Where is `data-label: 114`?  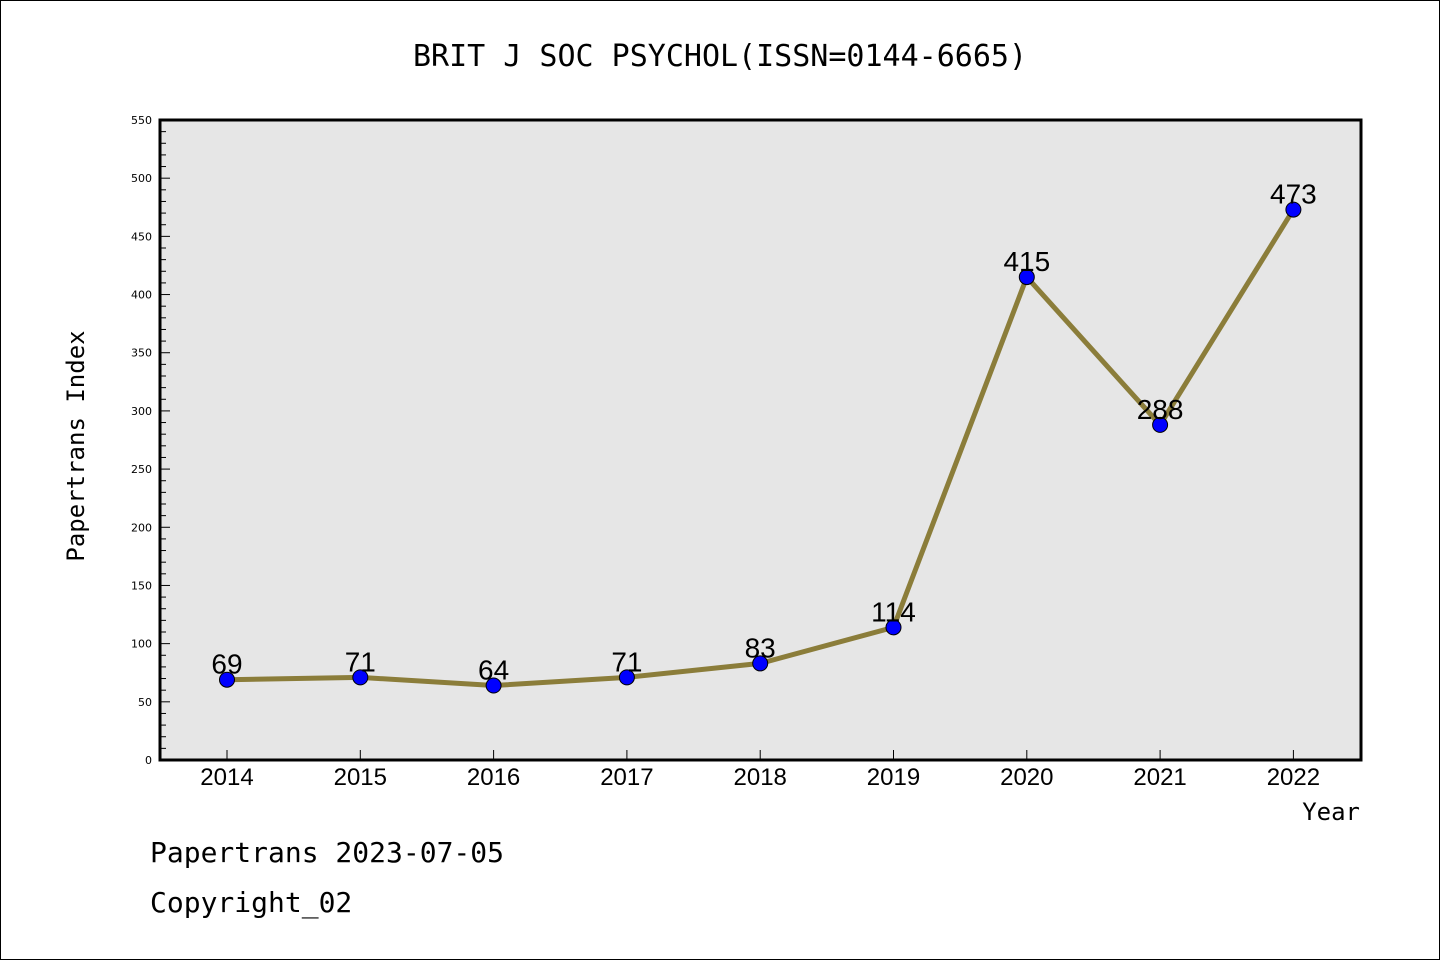
data-label: 114 is located at coordinates (893, 611).